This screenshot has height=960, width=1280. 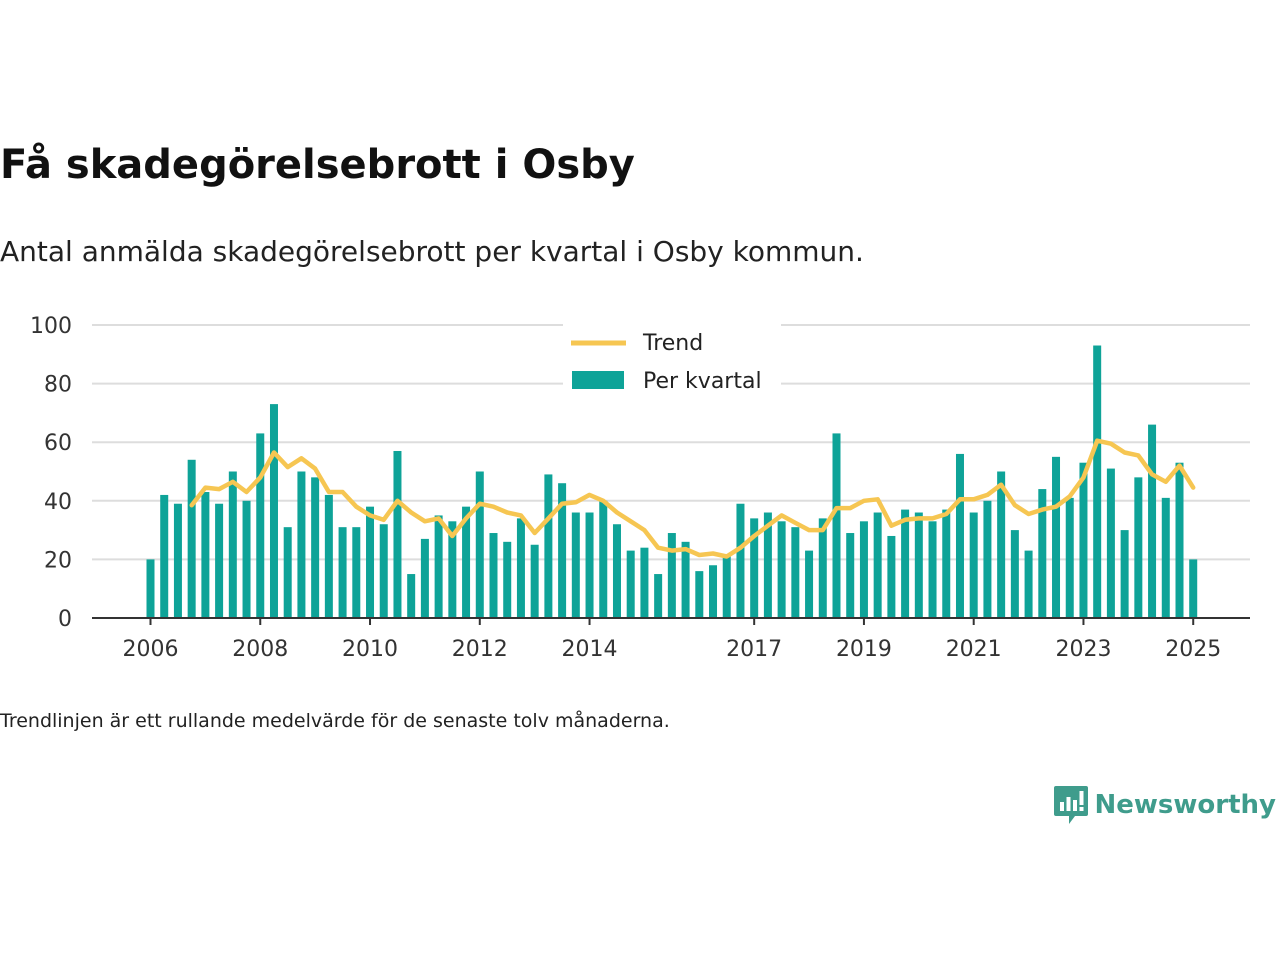 I want to click on newsworthy-logo-icon, so click(x=1070, y=805).